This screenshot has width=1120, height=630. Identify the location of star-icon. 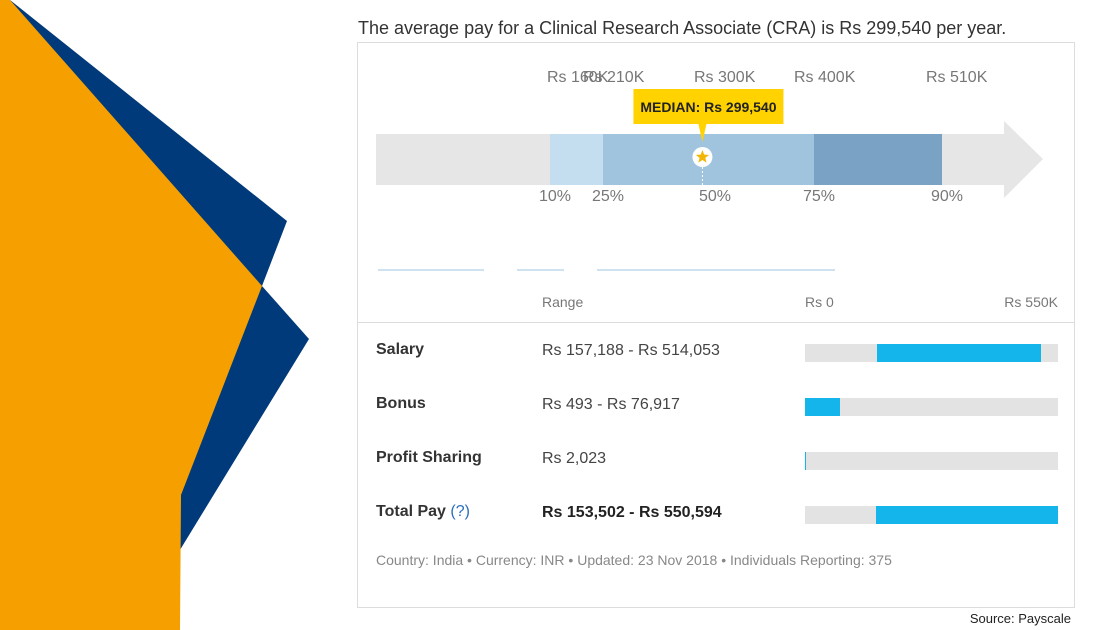
(702, 156).